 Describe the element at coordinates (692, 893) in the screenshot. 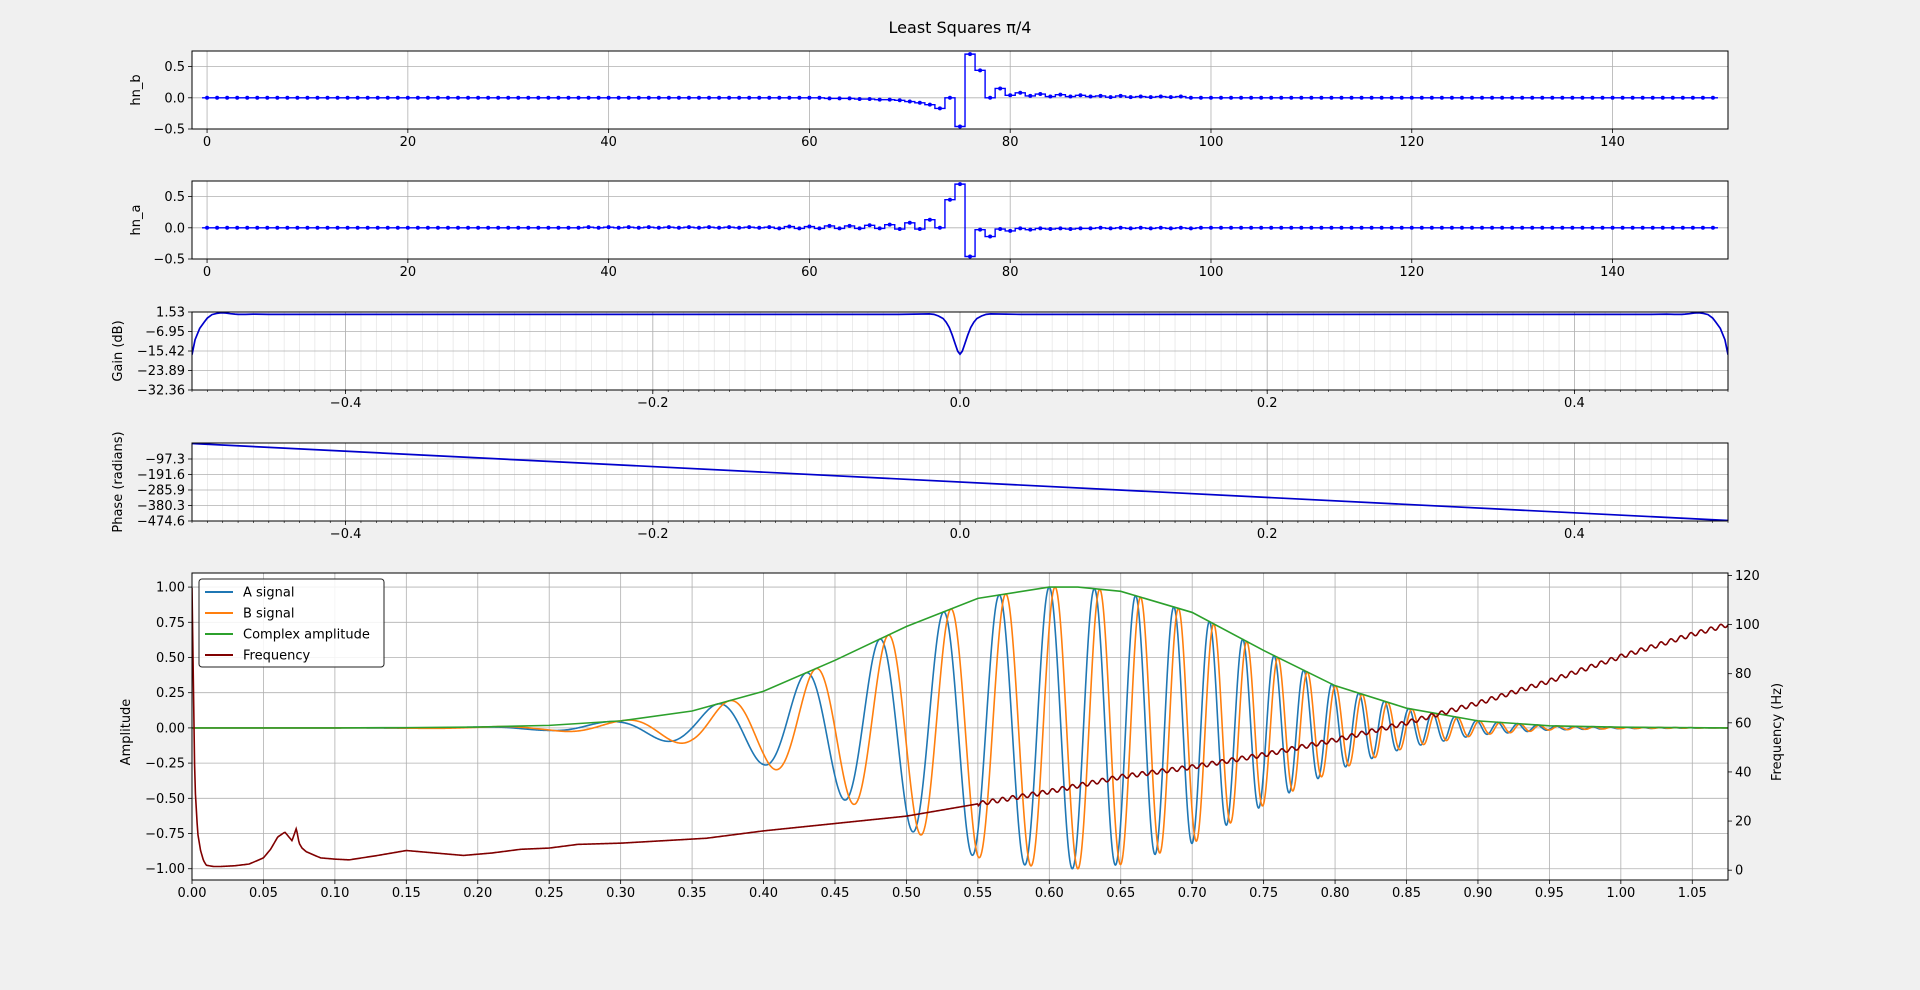

I see `signals-xtick-label: 0.35` at that location.